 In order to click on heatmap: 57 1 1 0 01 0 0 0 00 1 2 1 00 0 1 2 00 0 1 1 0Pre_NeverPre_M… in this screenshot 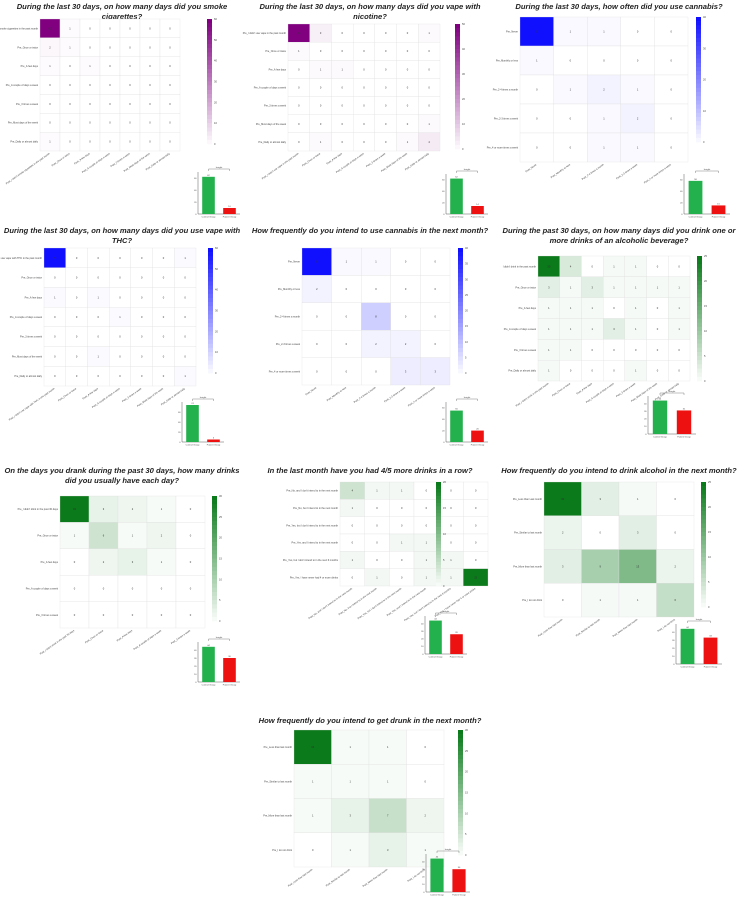, I will do `click(597, 99)`.